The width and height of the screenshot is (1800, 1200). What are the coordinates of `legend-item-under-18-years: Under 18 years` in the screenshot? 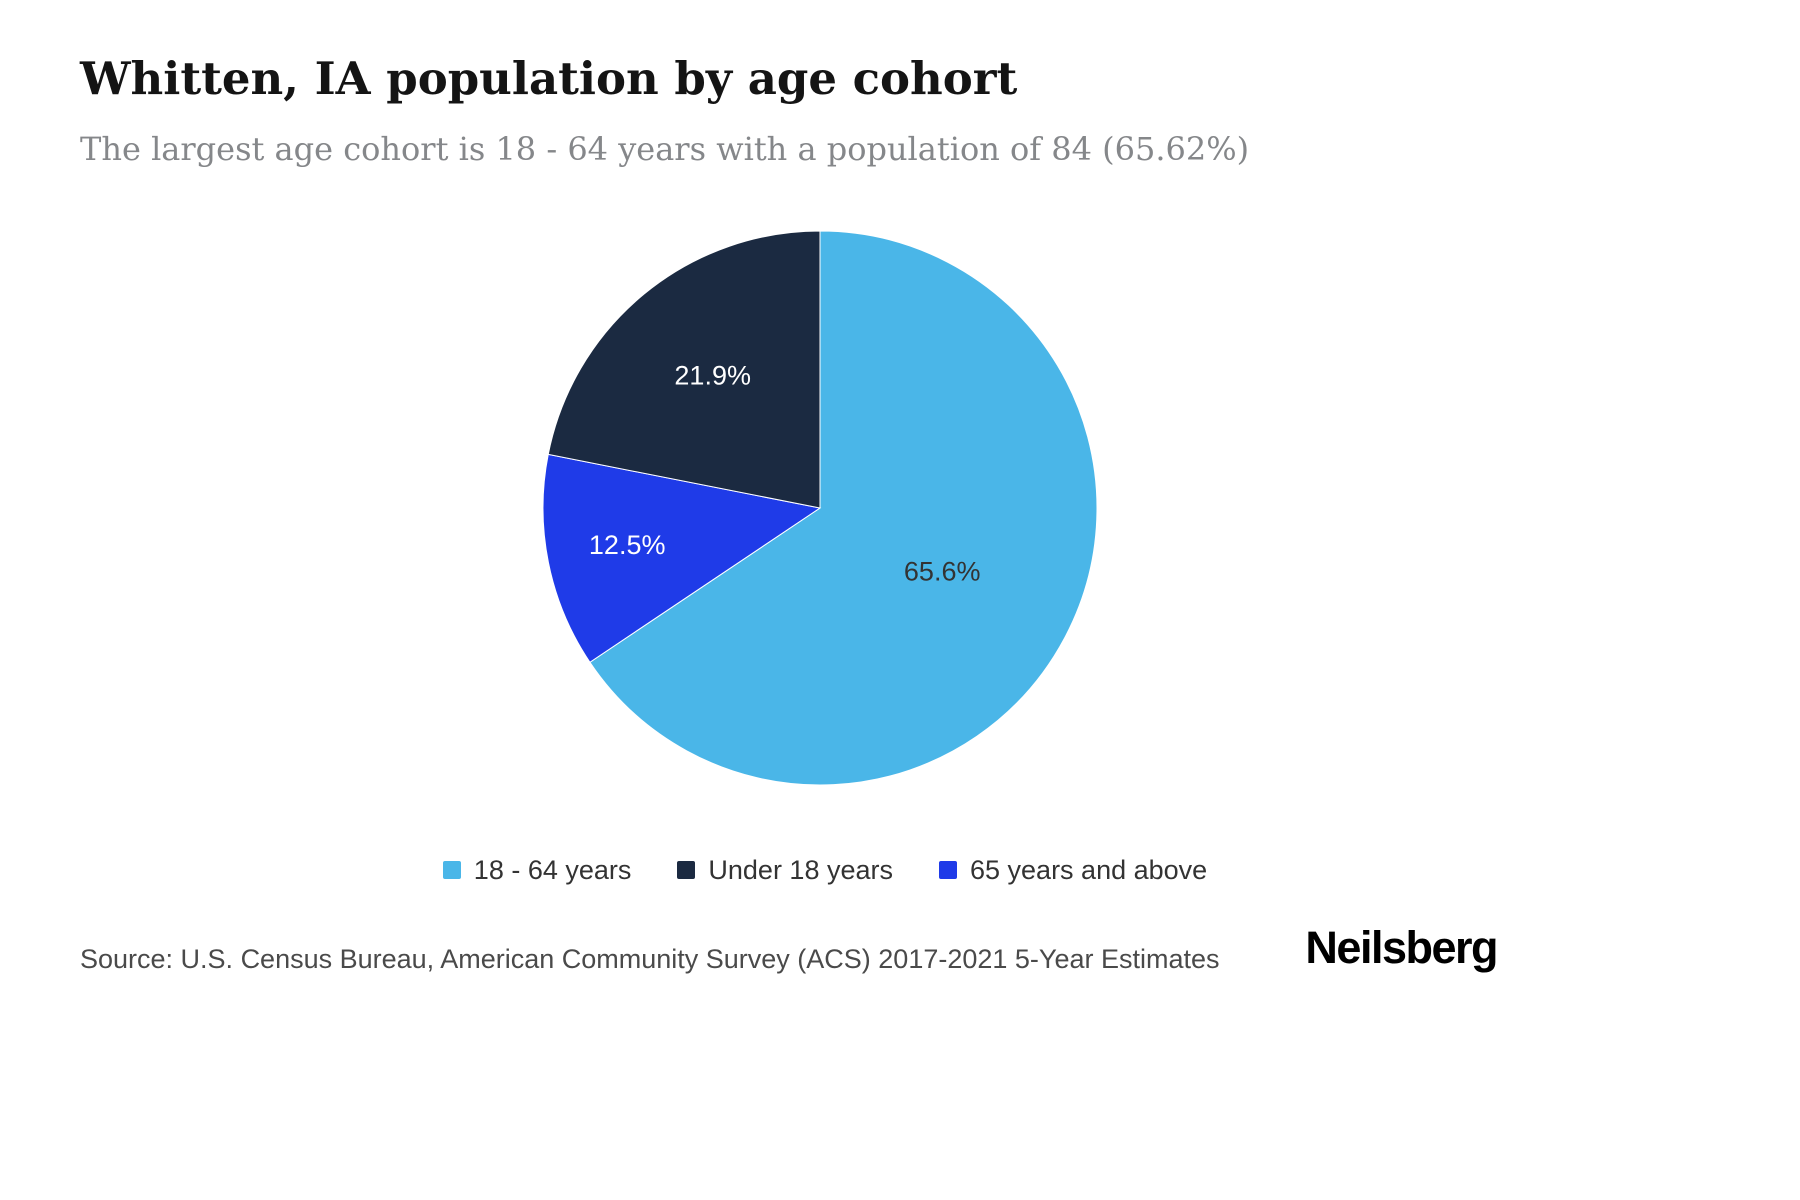 It's located at (785, 870).